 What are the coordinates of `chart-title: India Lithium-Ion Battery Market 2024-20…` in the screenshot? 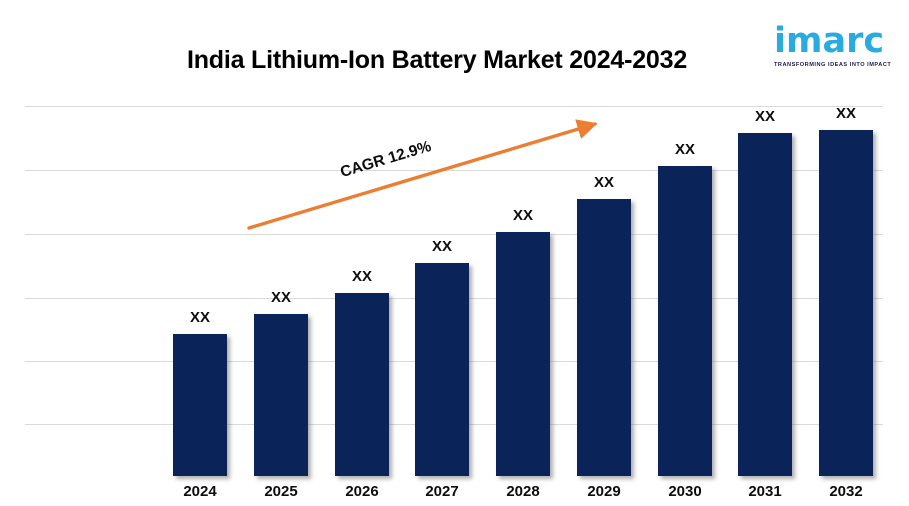 It's located at (437, 60).